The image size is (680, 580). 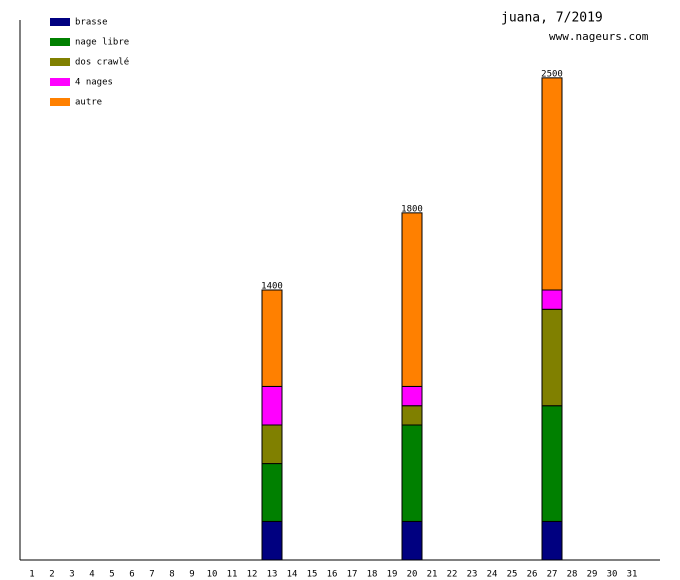 I want to click on legend-label: autre, so click(x=88, y=103).